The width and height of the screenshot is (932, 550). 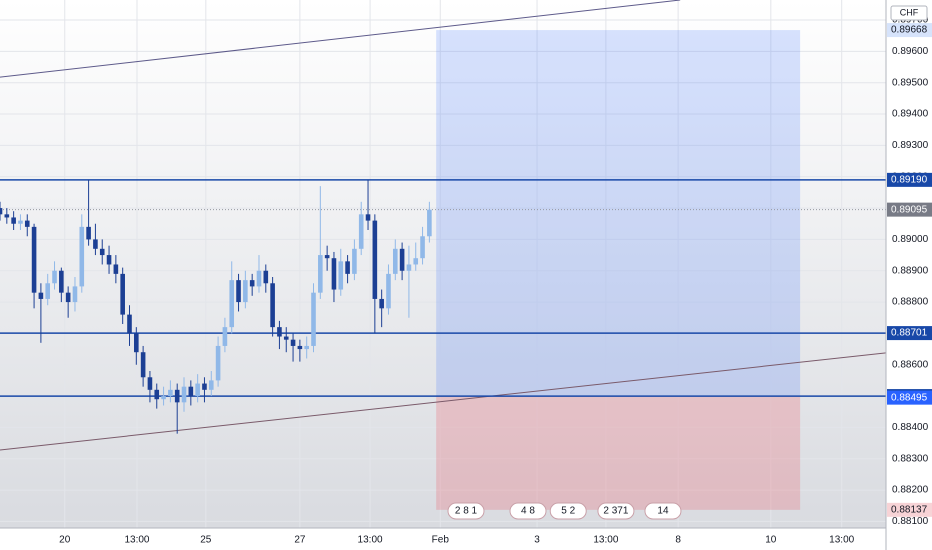 I want to click on event-label: 2 8 1, so click(x=466, y=511).